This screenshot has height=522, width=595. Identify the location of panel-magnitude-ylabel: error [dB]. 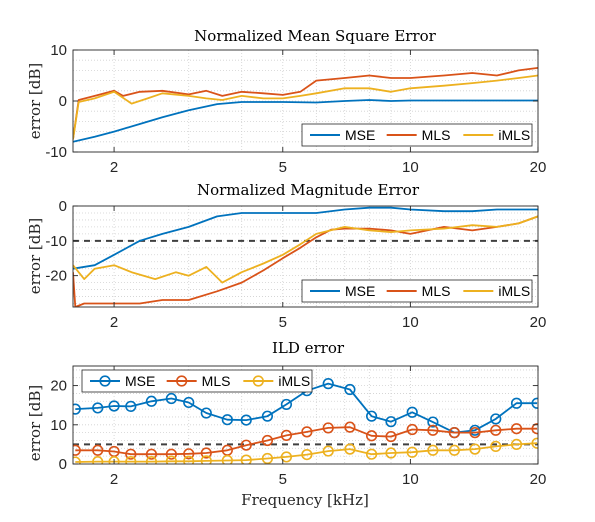
(35, 256).